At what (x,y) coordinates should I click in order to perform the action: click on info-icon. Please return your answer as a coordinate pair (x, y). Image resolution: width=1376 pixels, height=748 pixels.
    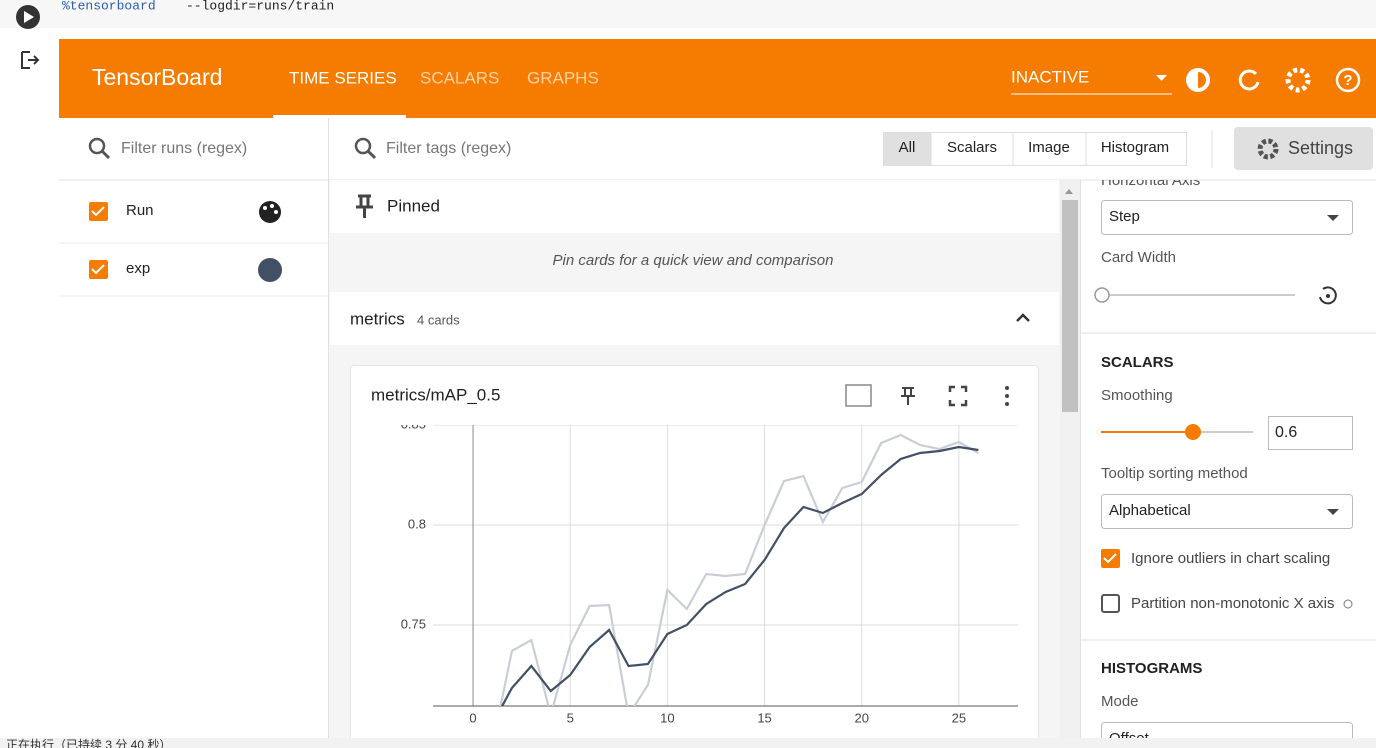
    Looking at the image, I should click on (1348, 604).